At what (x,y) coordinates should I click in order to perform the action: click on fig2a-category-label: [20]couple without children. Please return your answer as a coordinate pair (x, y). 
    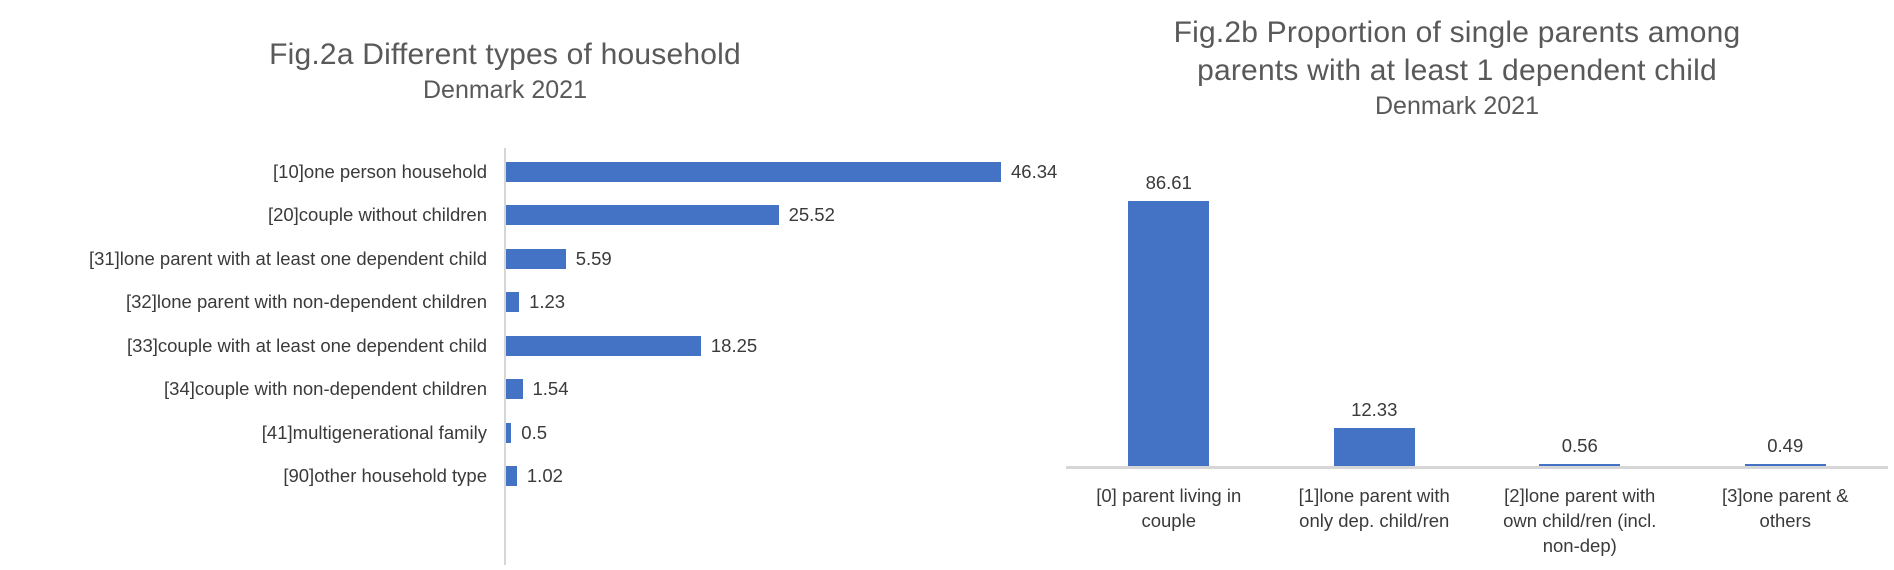
    Looking at the image, I should click on (377, 215).